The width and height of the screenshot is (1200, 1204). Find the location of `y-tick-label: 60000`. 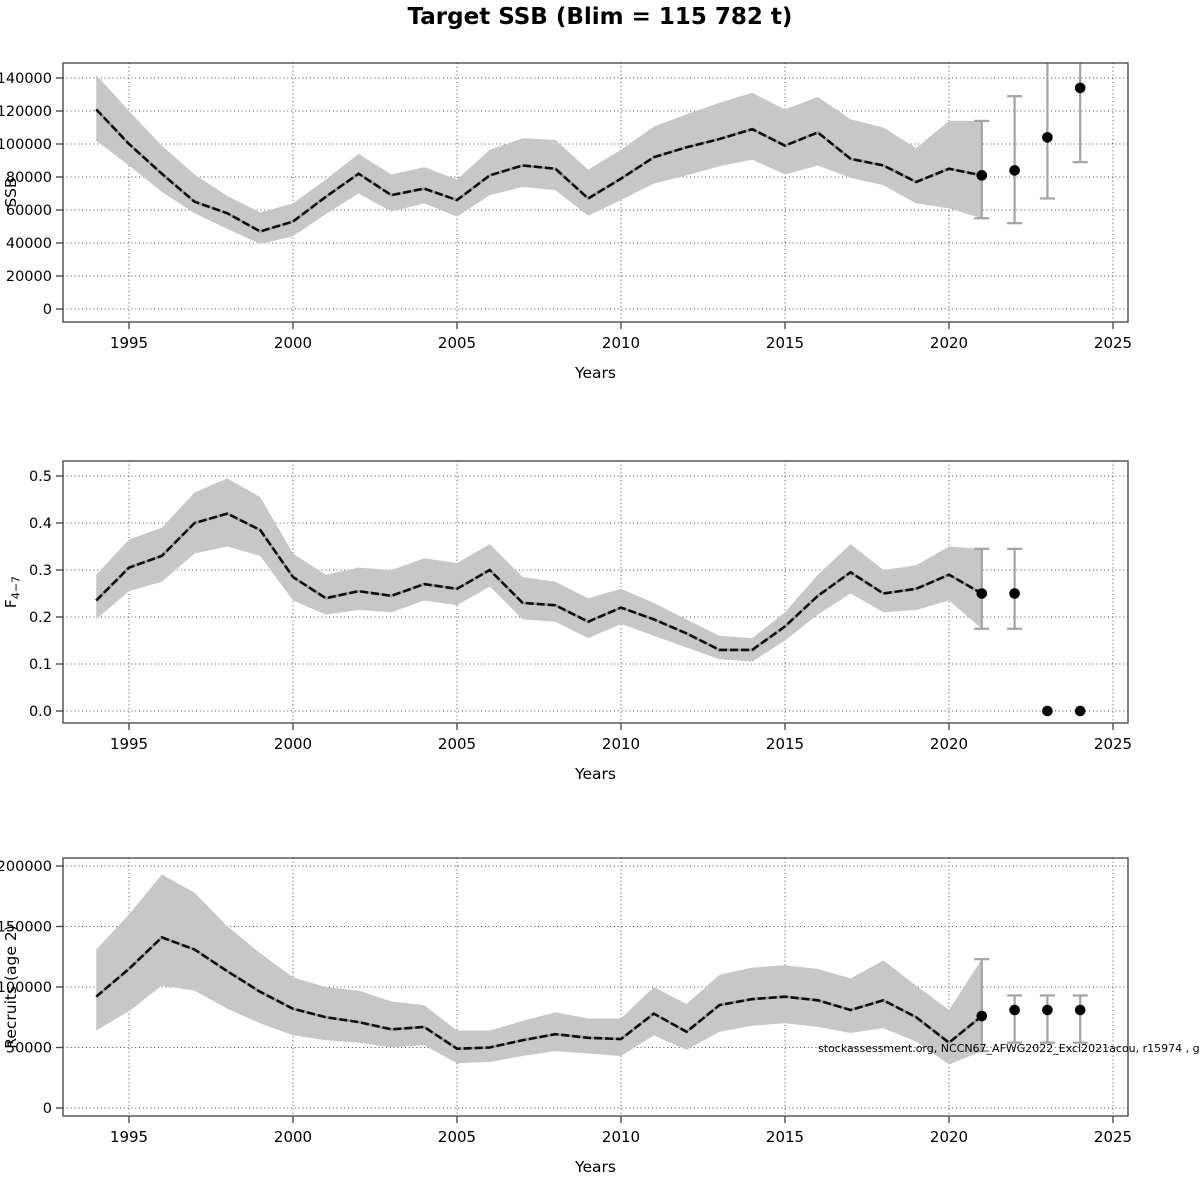

y-tick-label: 60000 is located at coordinates (29, 211).